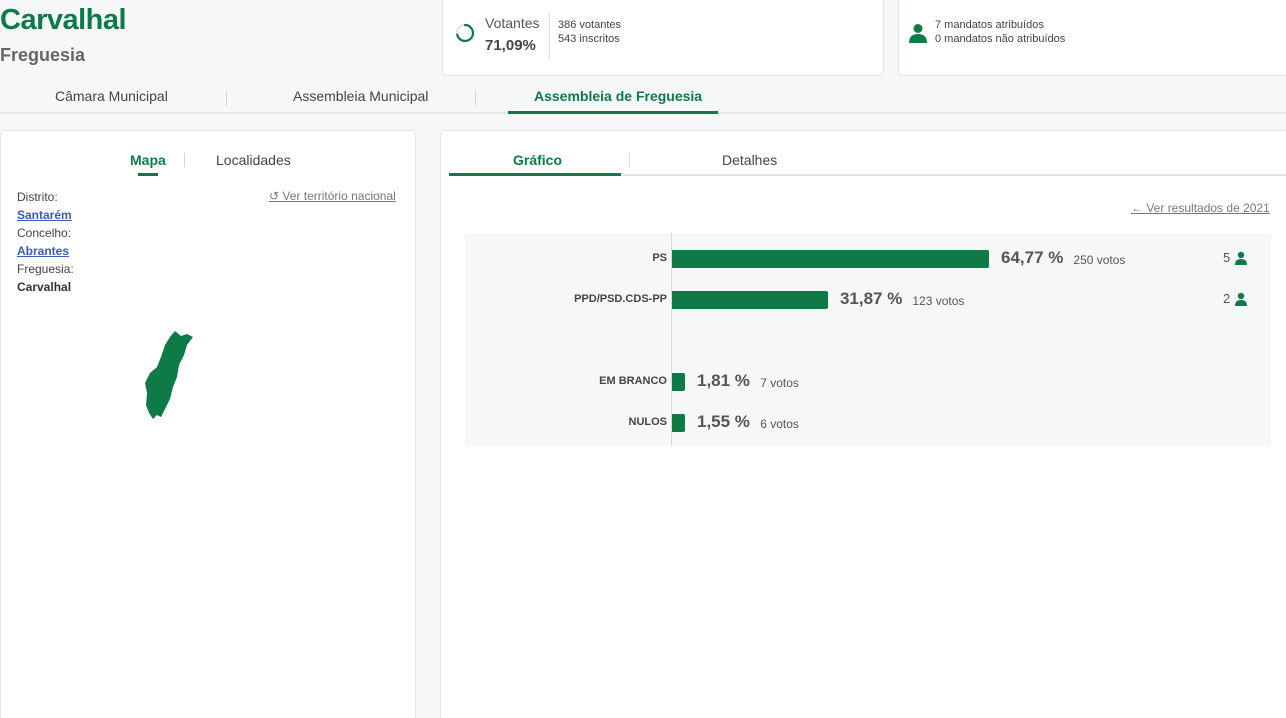  Describe the element at coordinates (589, 39) in the screenshot. I see `inscritos-count: 543 inscritos` at that location.